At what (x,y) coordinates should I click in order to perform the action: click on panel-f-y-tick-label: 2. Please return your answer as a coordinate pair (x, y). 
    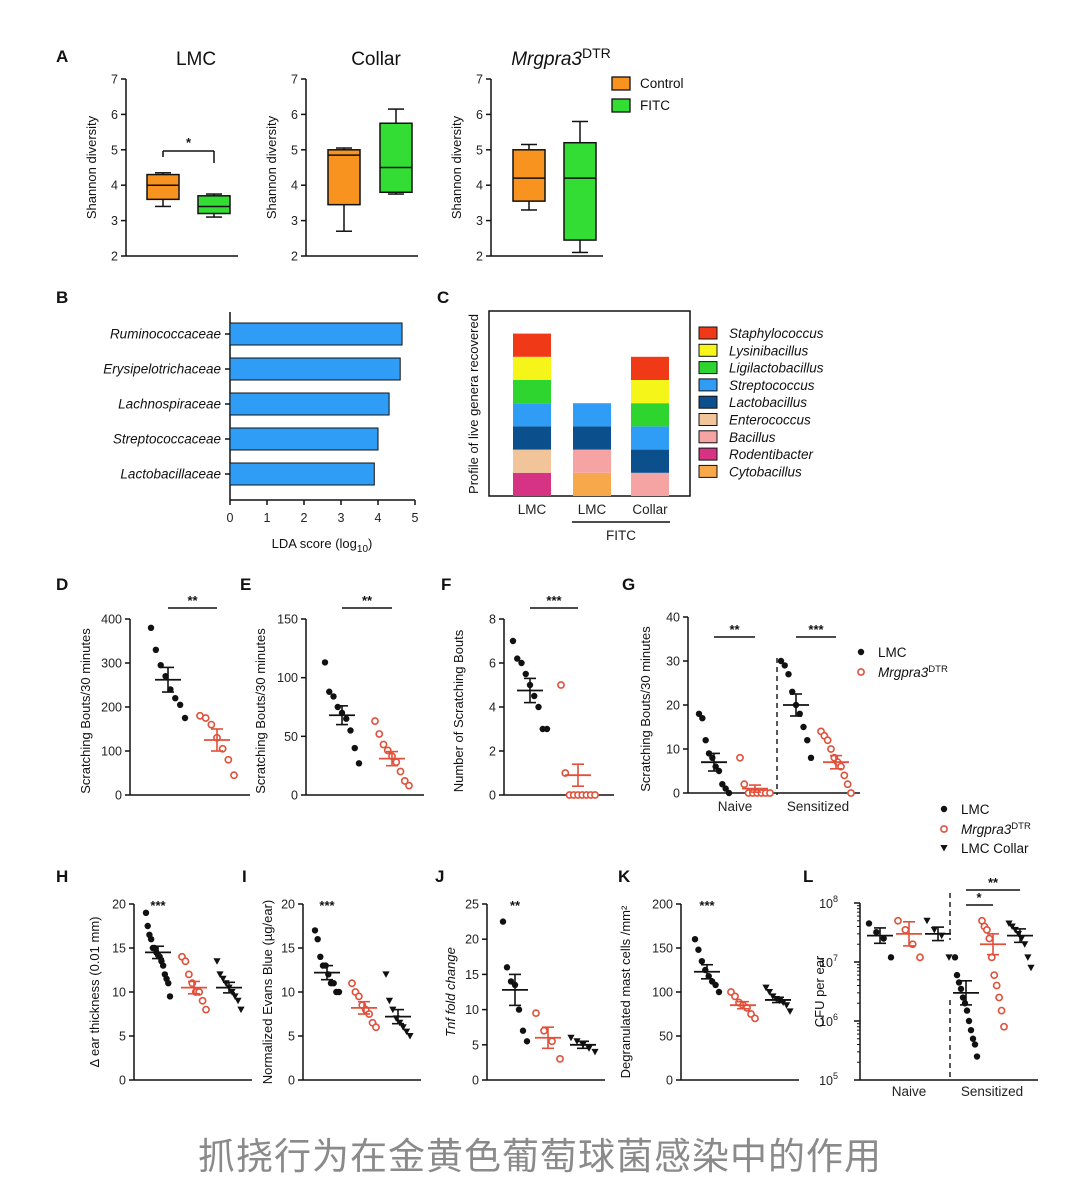
    Looking at the image, I should click on (492, 752).